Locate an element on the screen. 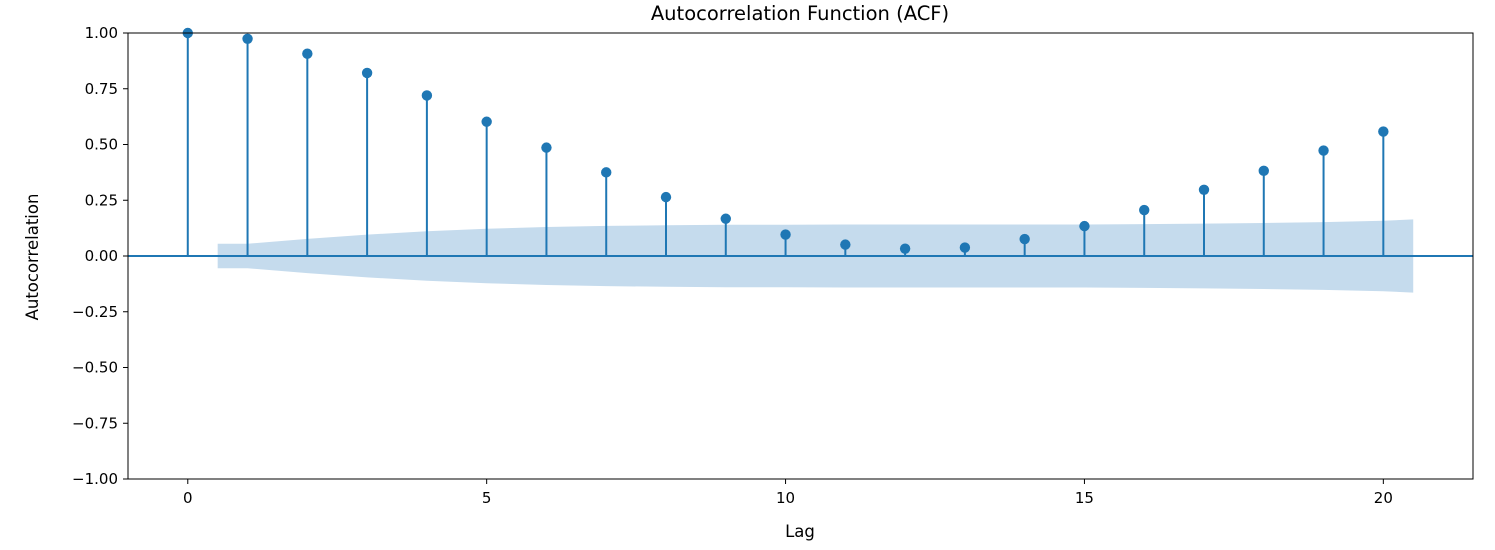  x-tick-label: 5 is located at coordinates (487, 498).